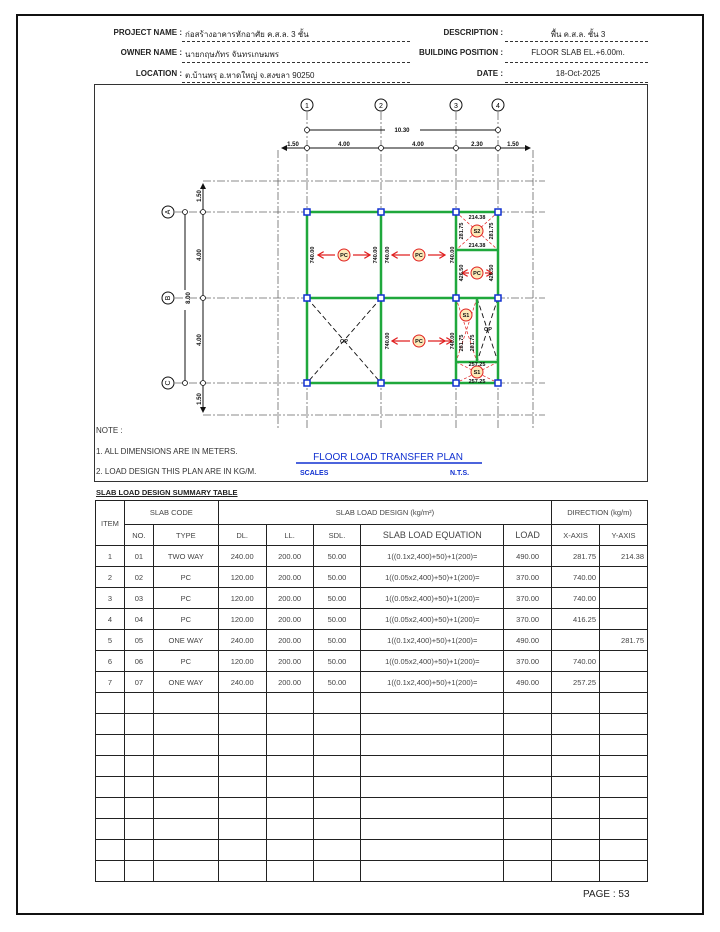  What do you see at coordinates (158, 73) in the screenshot?
I see `location-label: LOCATION :` at bounding box center [158, 73].